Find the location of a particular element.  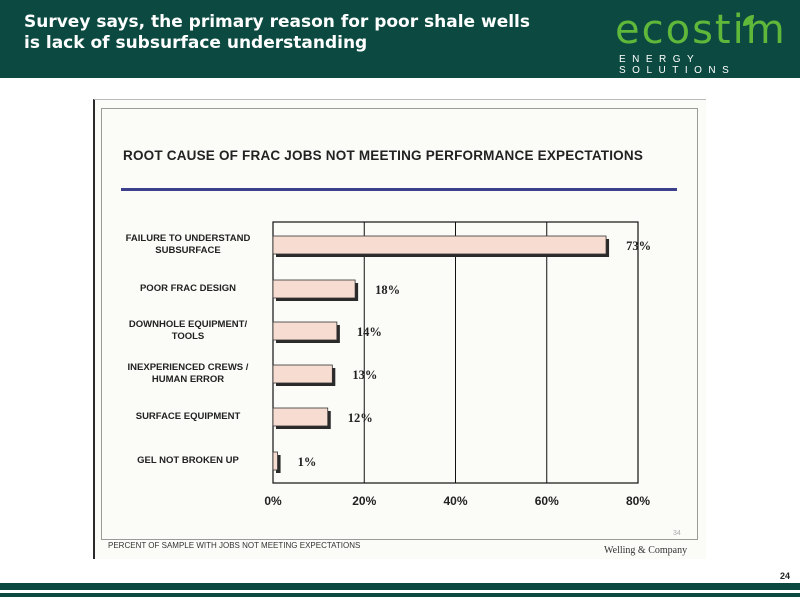

category-label-line: SUBSURFACE is located at coordinates (188, 250).